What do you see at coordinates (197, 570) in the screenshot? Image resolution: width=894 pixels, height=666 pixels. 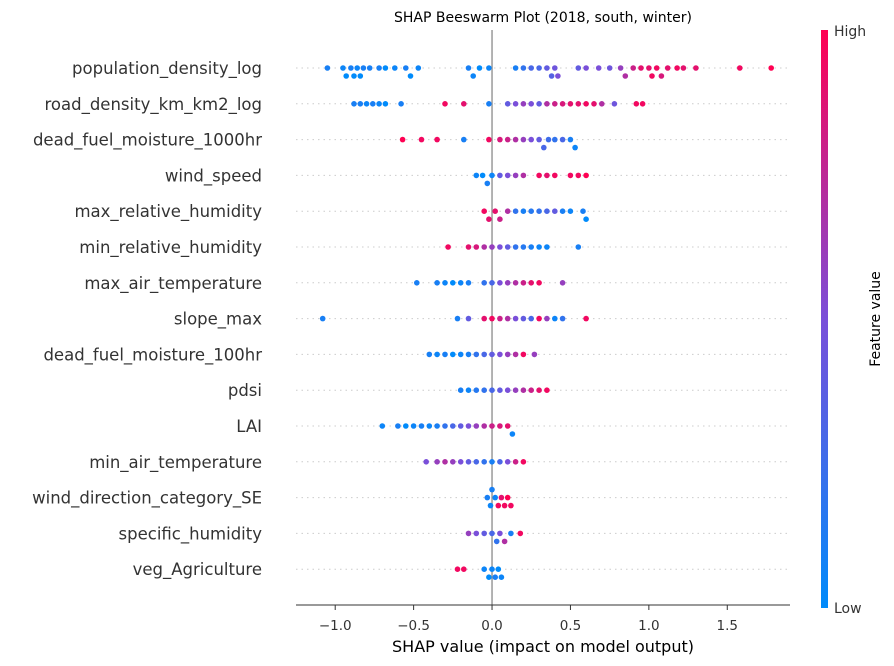 I see `feature-label: veg_Agriculture` at bounding box center [197, 570].